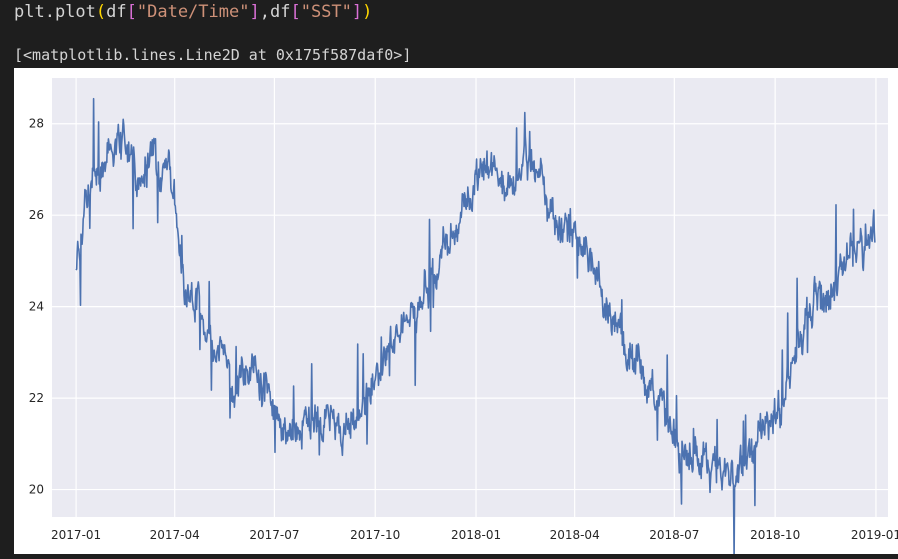  What do you see at coordinates (175, 535) in the screenshot?
I see `x-tick-label: 2017-04` at bounding box center [175, 535].